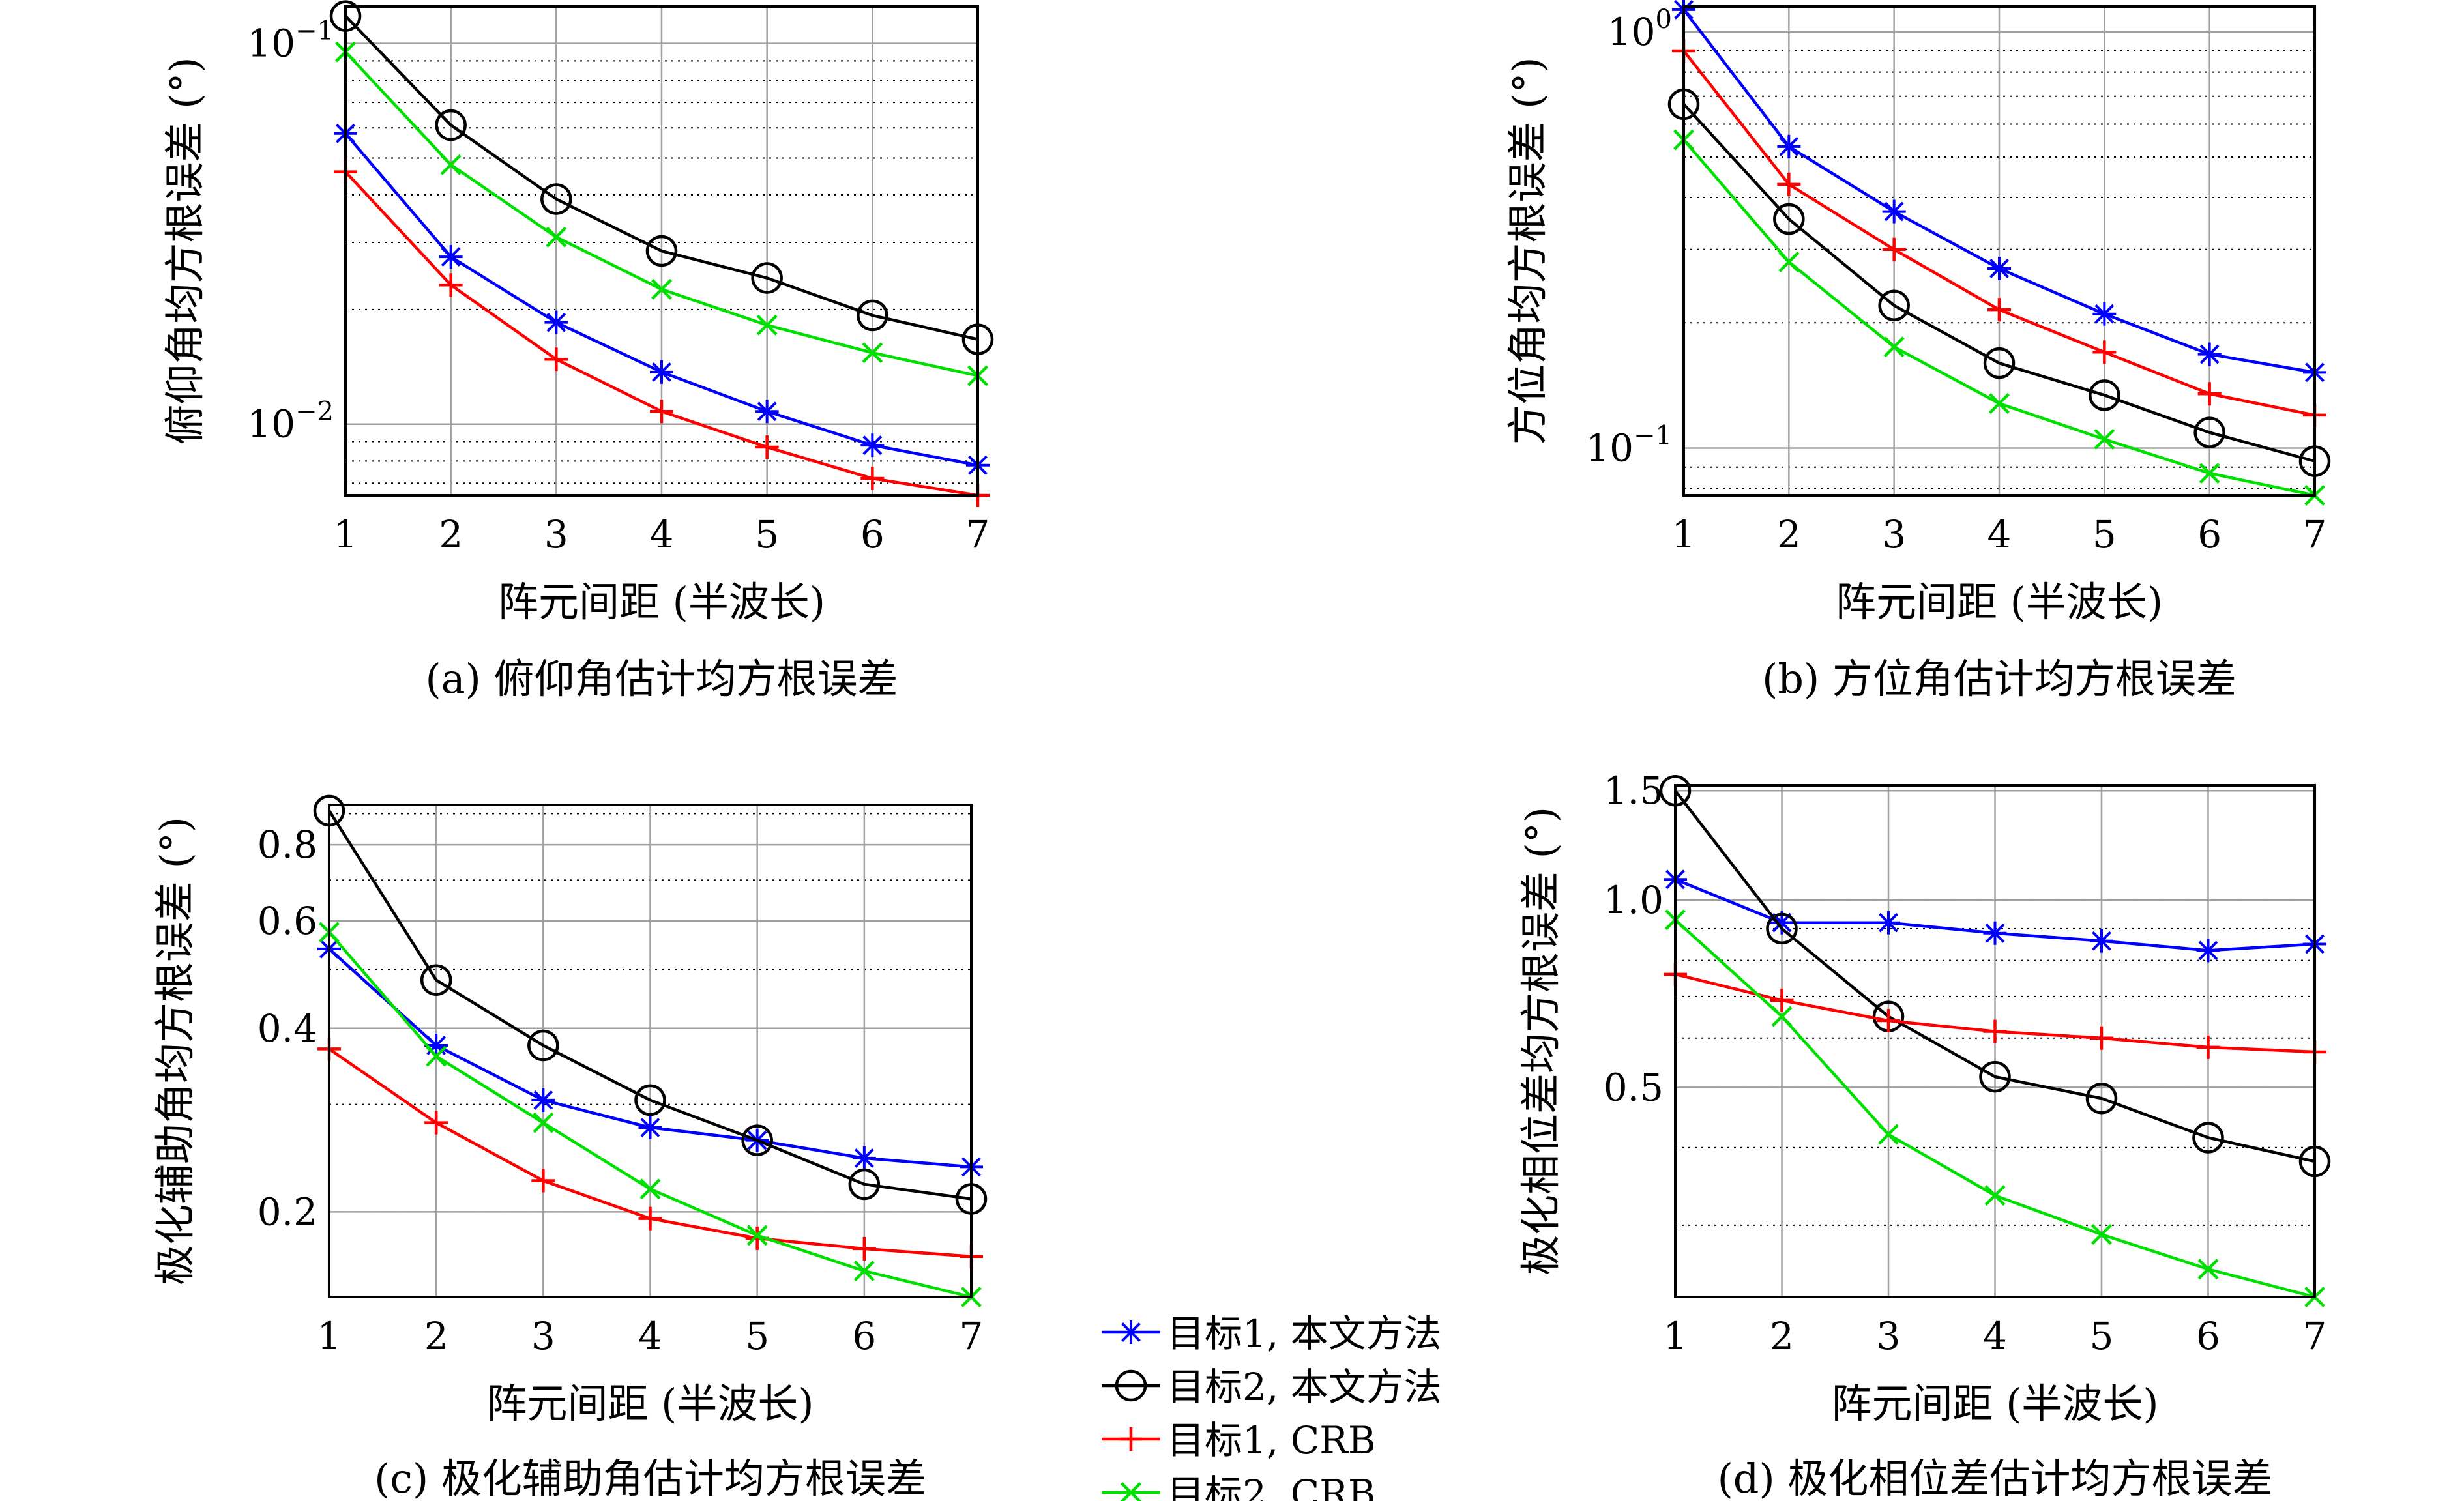 The image size is (2464, 1501). Describe the element at coordinates (1634, 1087) in the screenshot. I see `y-tick-label: 0.5` at that location.